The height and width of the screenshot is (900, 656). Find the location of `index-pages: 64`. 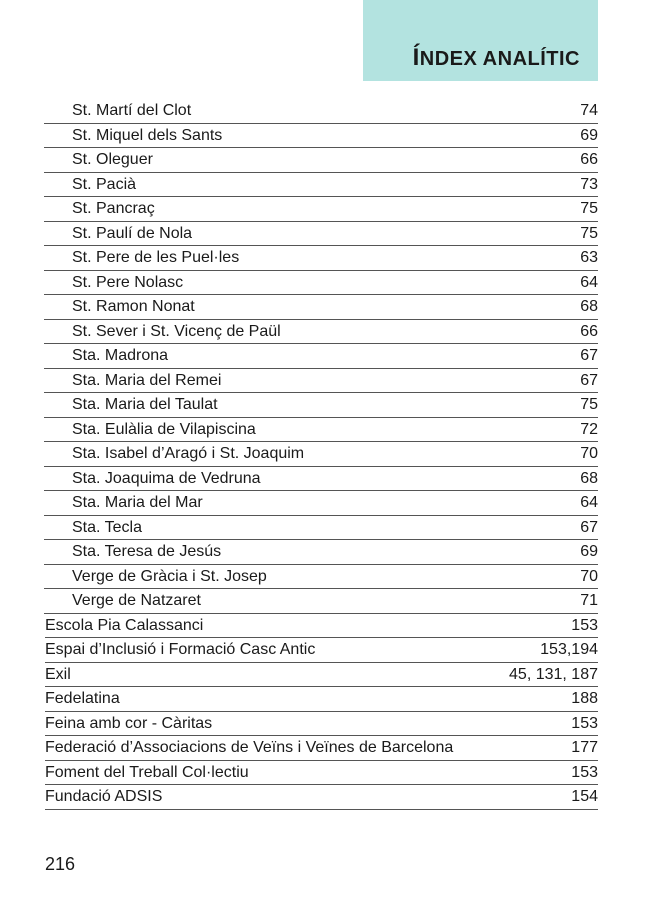

index-pages: 64 is located at coordinates (589, 282).